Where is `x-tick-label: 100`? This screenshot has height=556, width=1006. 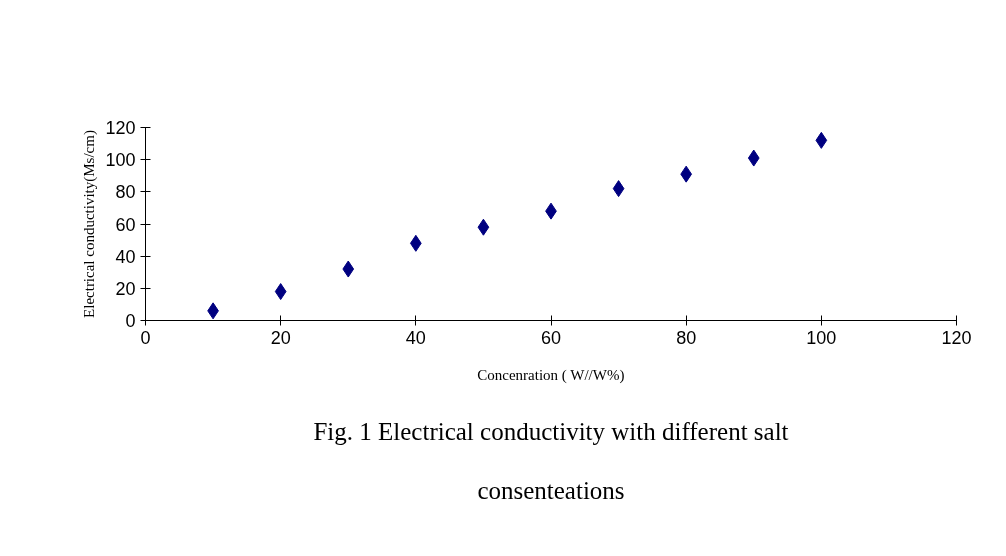
x-tick-label: 100 is located at coordinates (821, 337).